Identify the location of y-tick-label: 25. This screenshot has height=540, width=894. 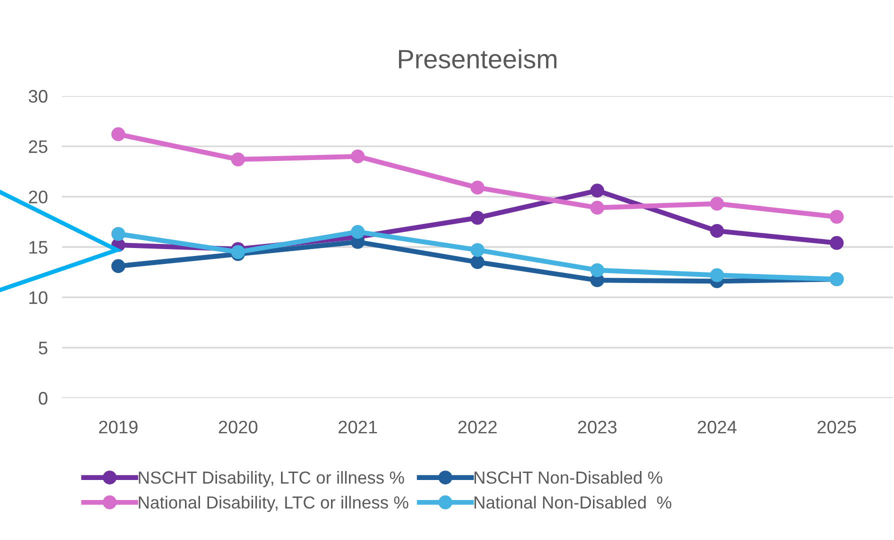
(38, 147).